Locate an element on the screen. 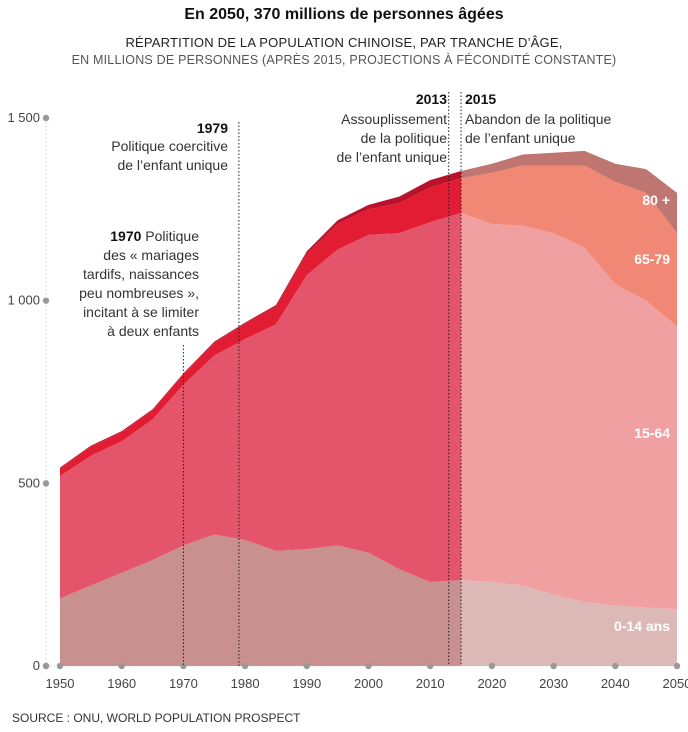 This screenshot has height=732, width=688. x-tick-label: 2000 is located at coordinates (368, 683).